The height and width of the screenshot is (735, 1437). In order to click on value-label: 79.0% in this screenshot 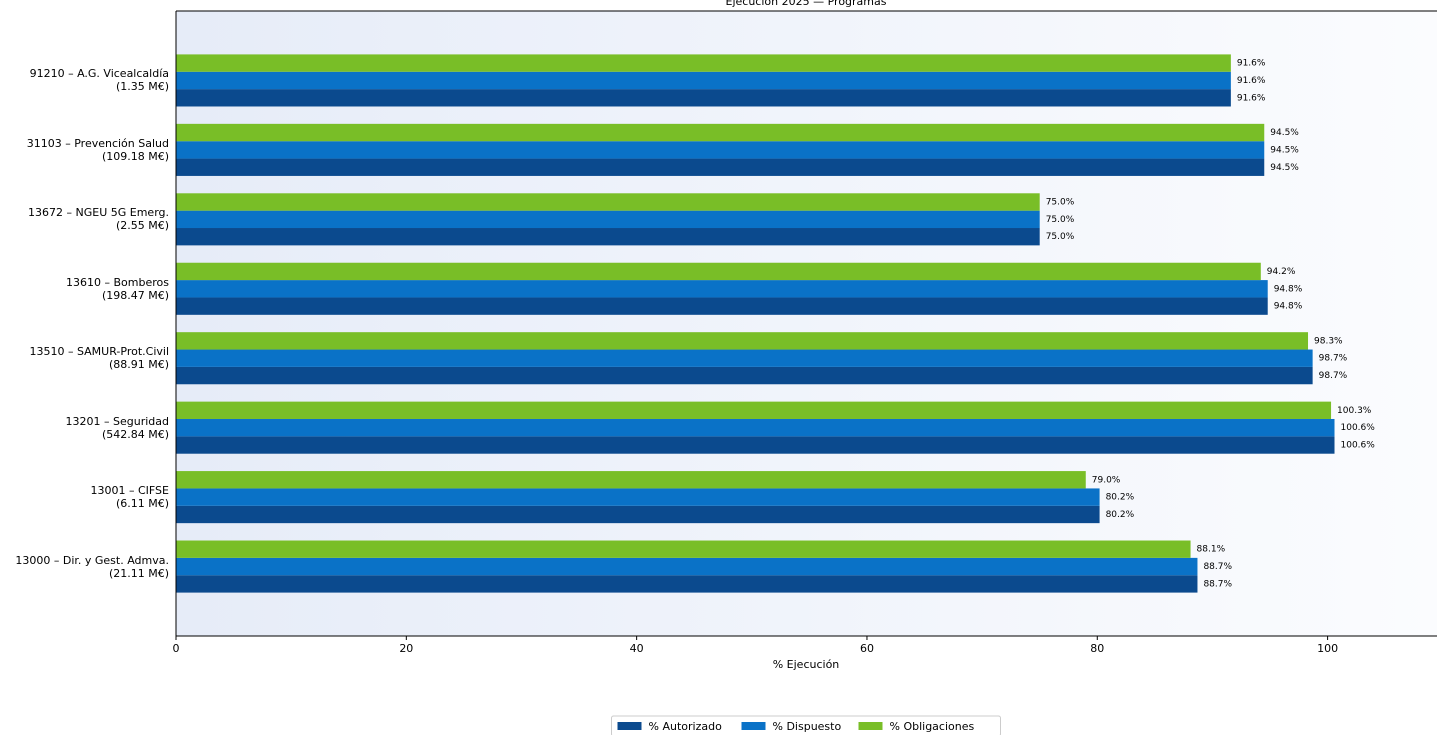, I will do `click(1106, 480)`.